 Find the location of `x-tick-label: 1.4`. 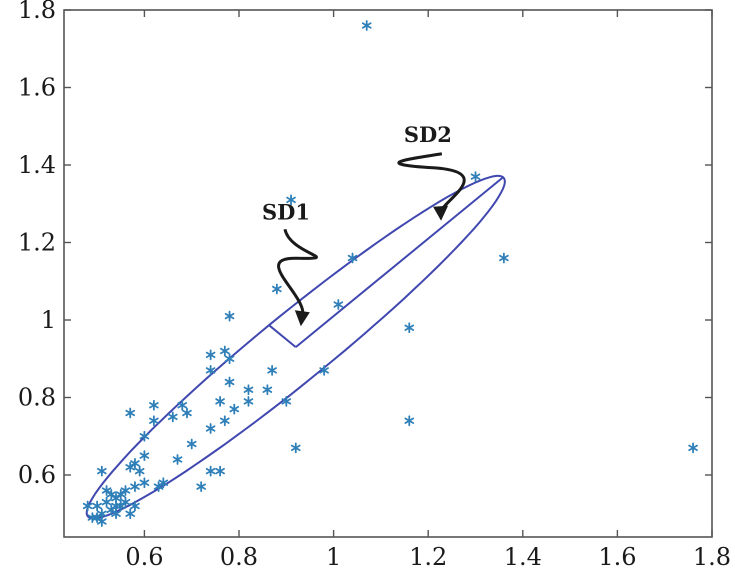

x-tick-label: 1.4 is located at coordinates (523, 557).